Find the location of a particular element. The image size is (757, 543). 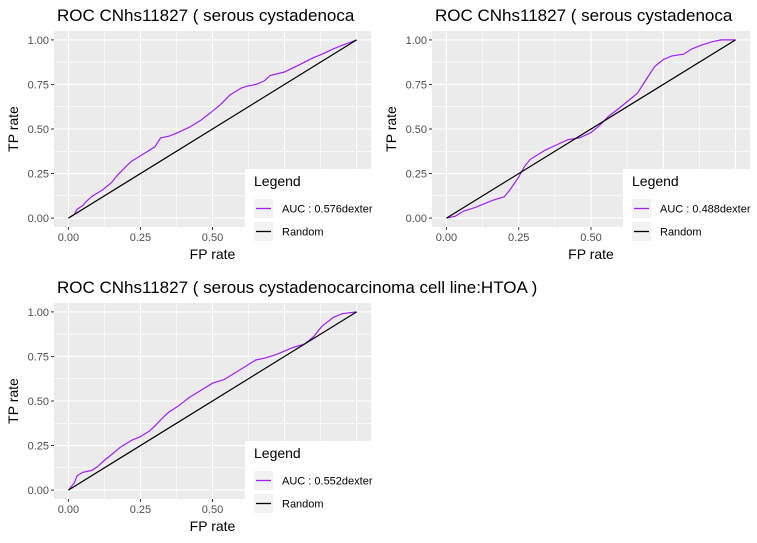

legend-label: AUC : 0.552dexter is located at coordinates (327, 482).